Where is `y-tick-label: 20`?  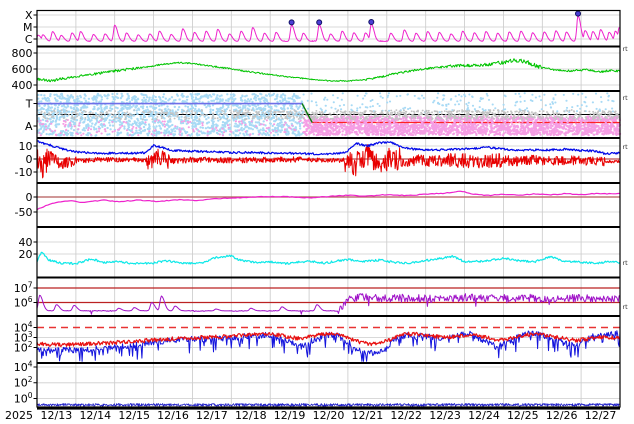 y-tick-label: 20 is located at coordinates (26, 254).